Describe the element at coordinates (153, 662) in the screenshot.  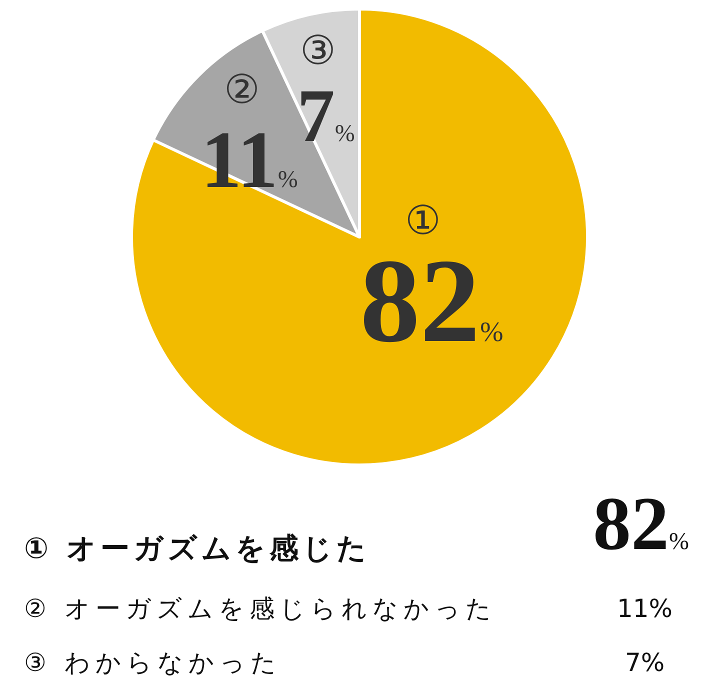
I see `text: ③ わからなかった` at that location.